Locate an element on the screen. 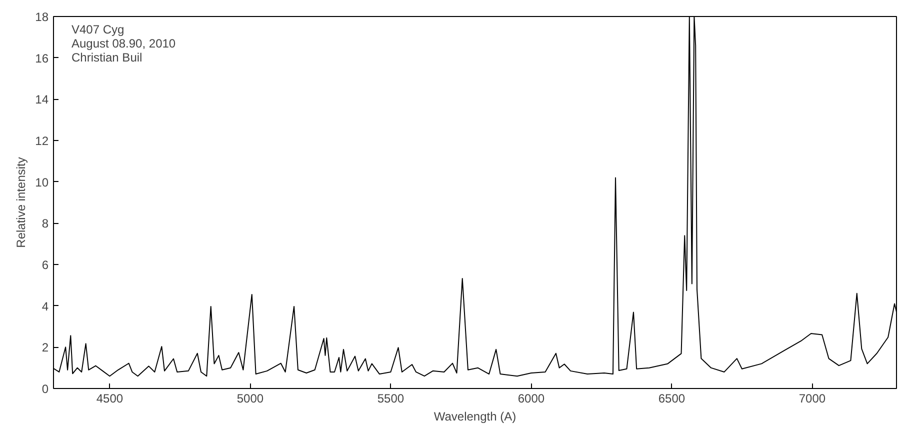 This screenshot has height=431, width=912. y-axis-title: Relative intensity is located at coordinates (21, 202).